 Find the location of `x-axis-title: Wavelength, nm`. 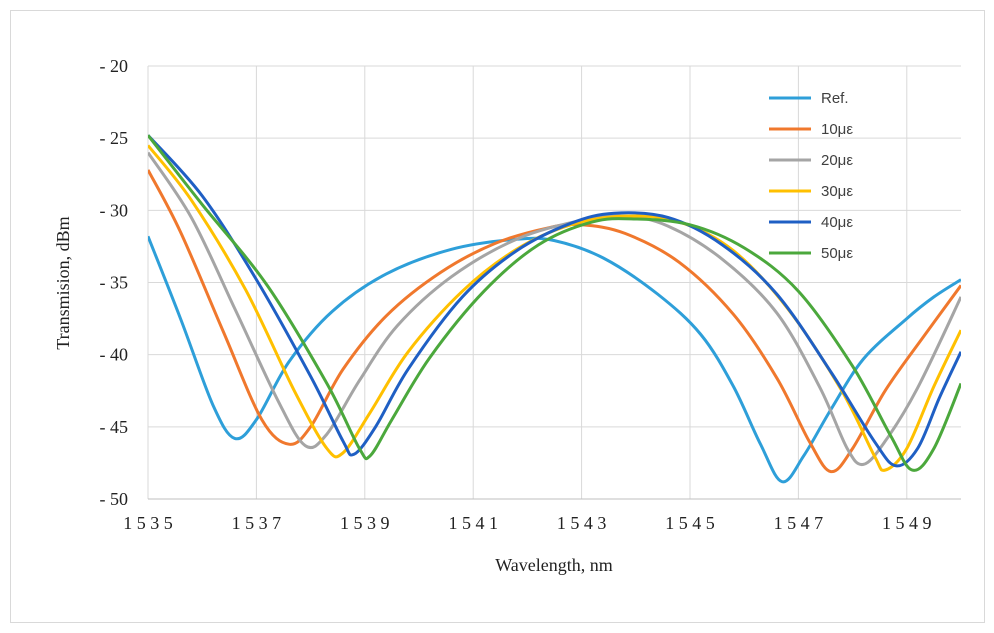

x-axis-title: Wavelength, nm is located at coordinates (554, 565).